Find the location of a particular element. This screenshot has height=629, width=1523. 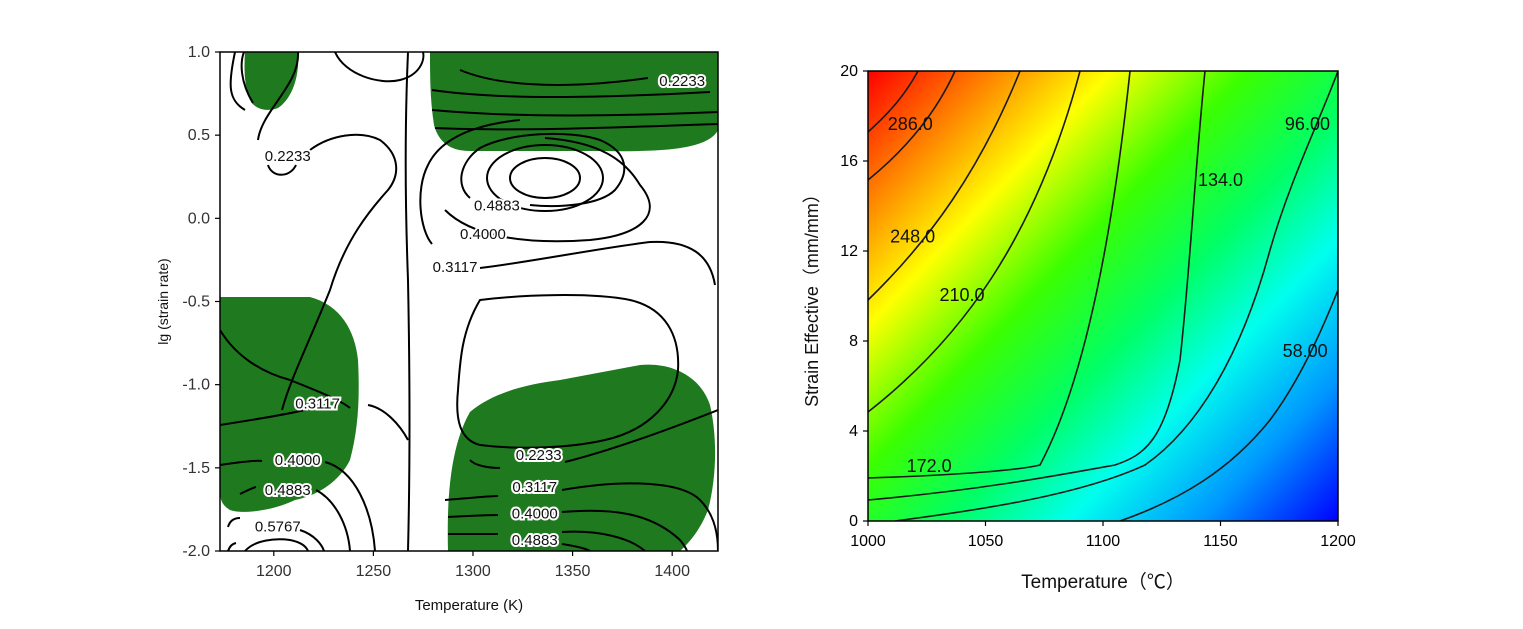

y-tick-label: 0.0 is located at coordinates (199, 218).